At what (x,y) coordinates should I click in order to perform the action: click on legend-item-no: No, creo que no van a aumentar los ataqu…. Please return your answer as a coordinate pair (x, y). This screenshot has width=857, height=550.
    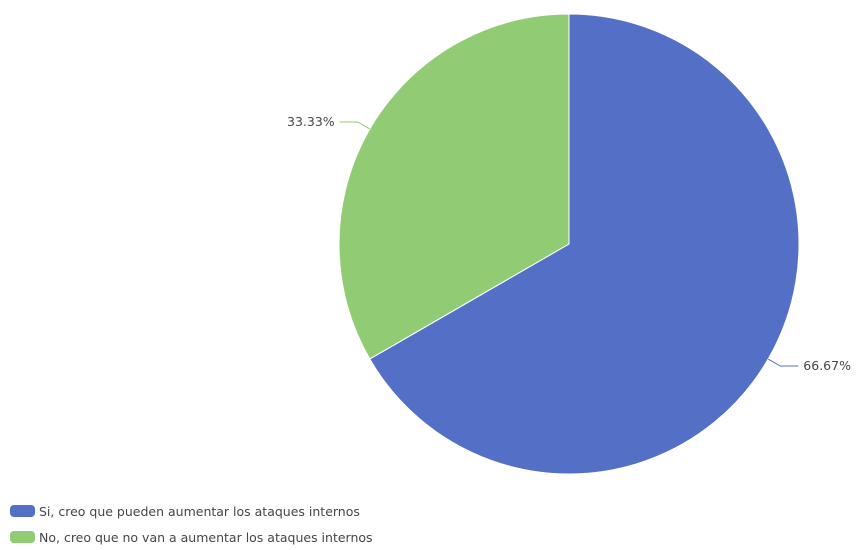
    Looking at the image, I should click on (191, 537).